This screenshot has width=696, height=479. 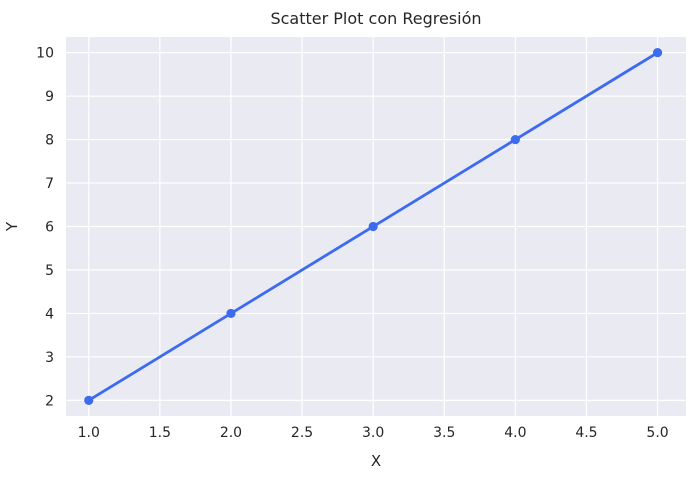 What do you see at coordinates (302, 433) in the screenshot?
I see `x-tick-label: 2.5` at bounding box center [302, 433].